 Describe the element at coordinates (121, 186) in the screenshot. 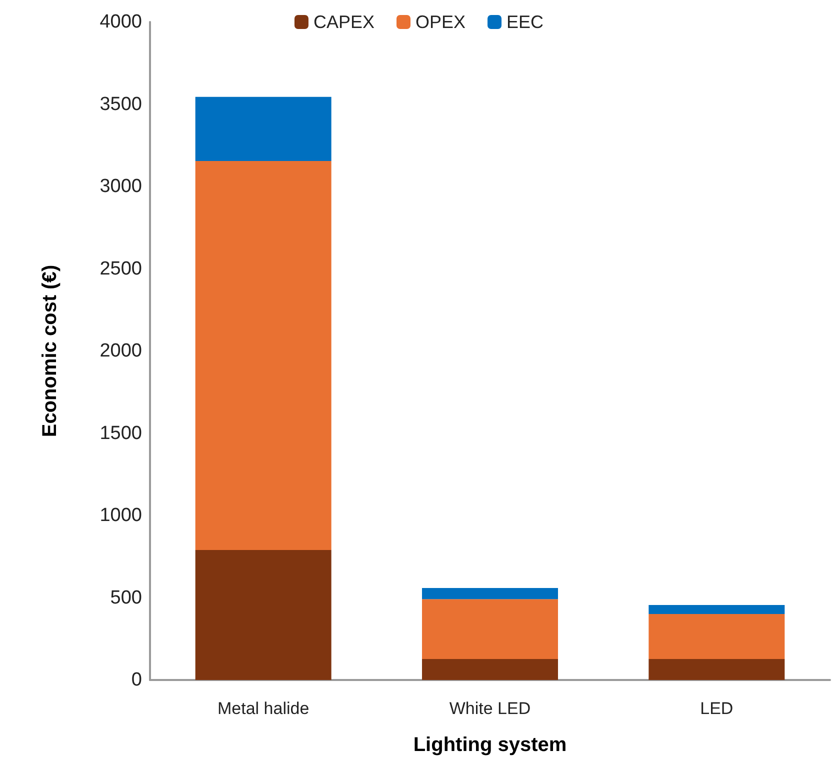

I see `y-tick-label: 3000` at that location.